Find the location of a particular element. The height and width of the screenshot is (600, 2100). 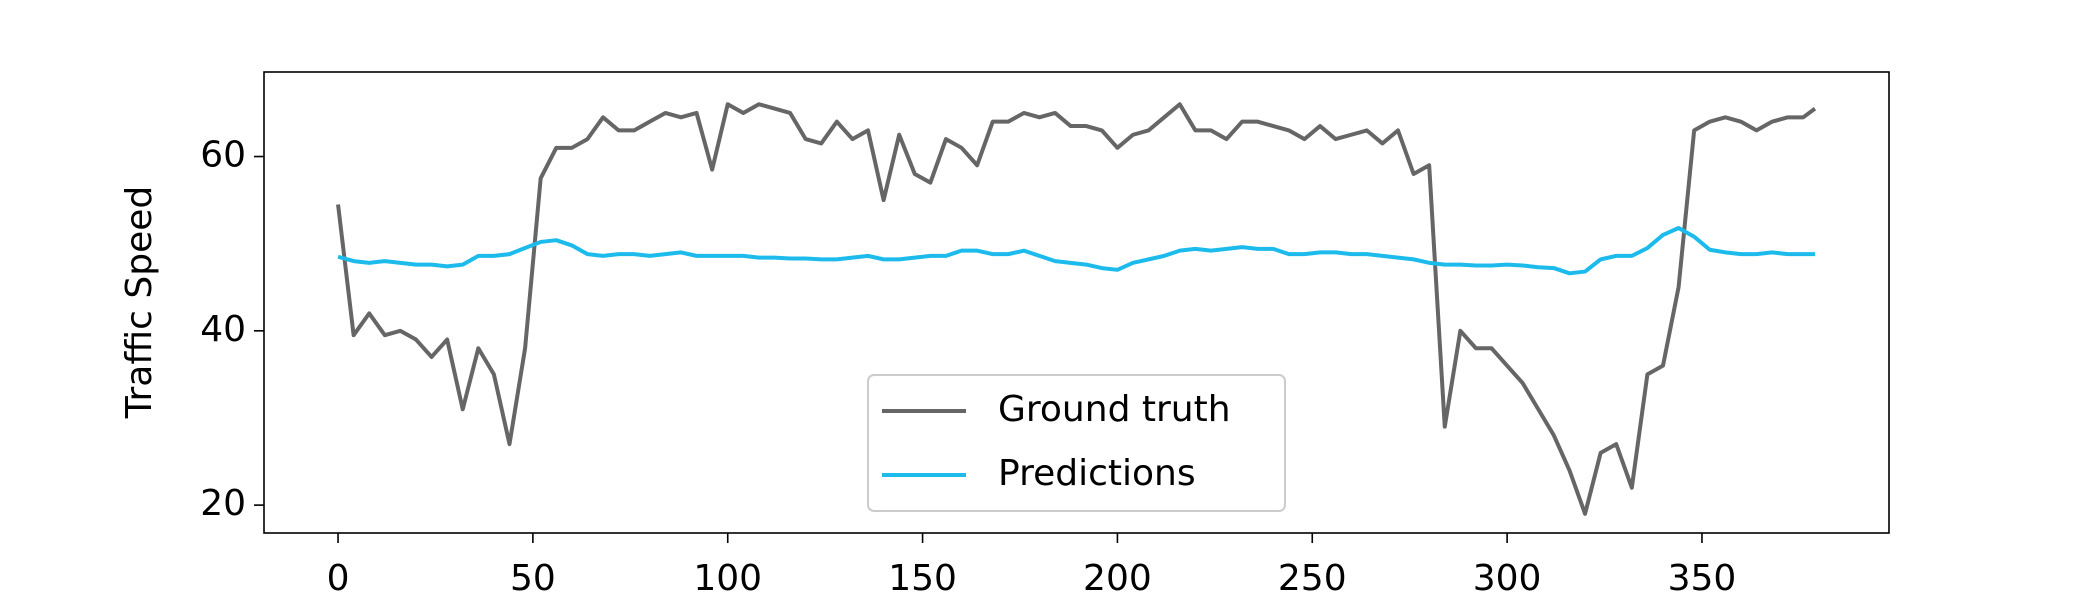

y-tick-label: 40 is located at coordinates (223, 329).